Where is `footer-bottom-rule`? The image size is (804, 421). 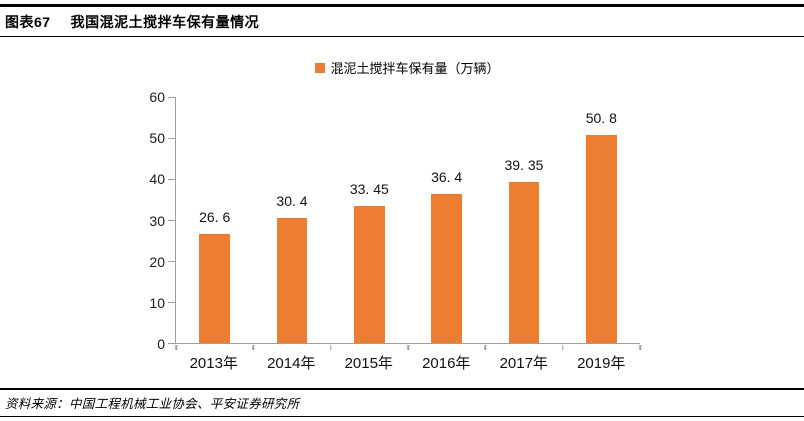 footer-bottom-rule is located at coordinates (402, 416).